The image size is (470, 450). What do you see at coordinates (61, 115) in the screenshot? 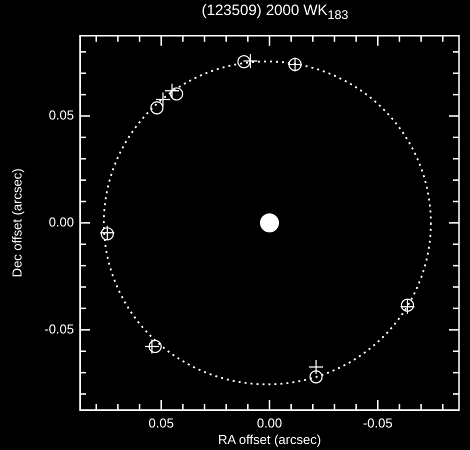
I see `y-tick-label: 0.05` at bounding box center [61, 115].